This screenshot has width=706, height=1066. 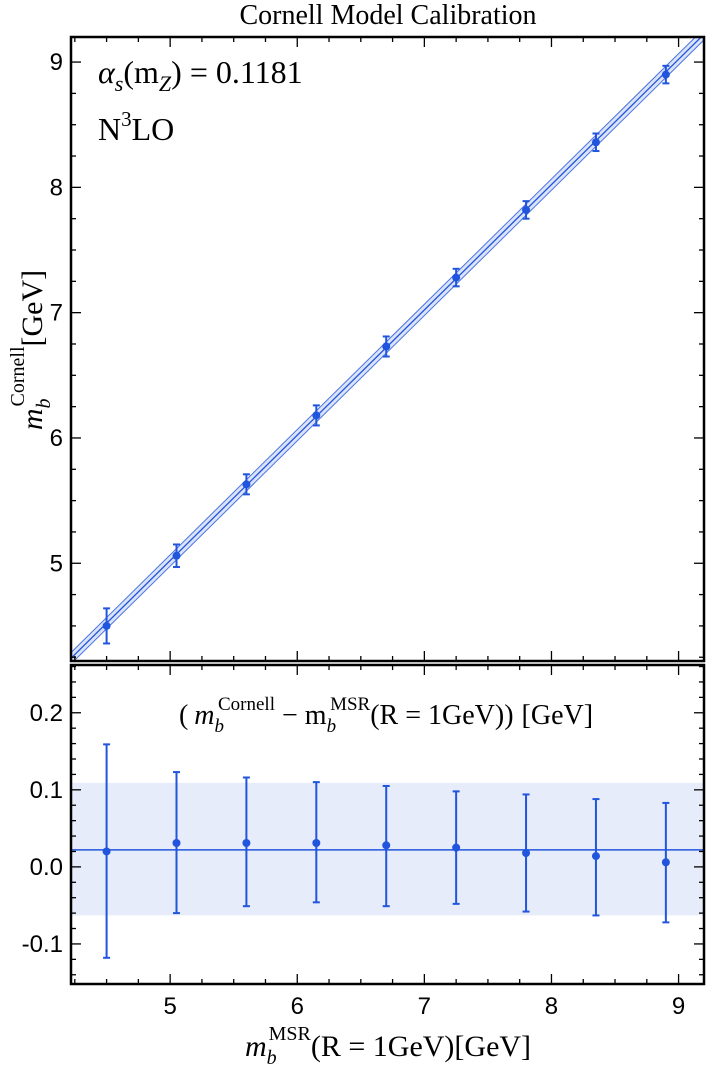 I want to click on top-y-tick-label: 7, so click(x=56, y=313).